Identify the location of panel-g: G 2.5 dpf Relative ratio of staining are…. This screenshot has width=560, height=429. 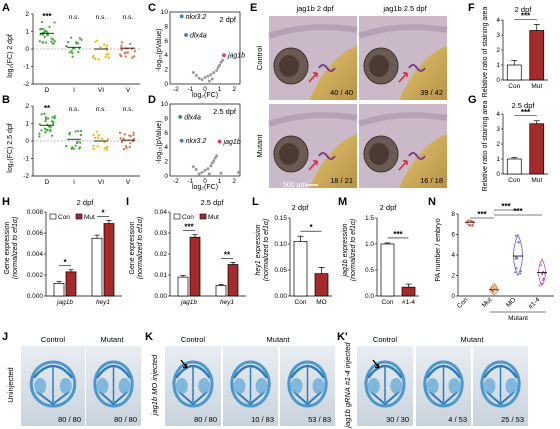
(508, 142).